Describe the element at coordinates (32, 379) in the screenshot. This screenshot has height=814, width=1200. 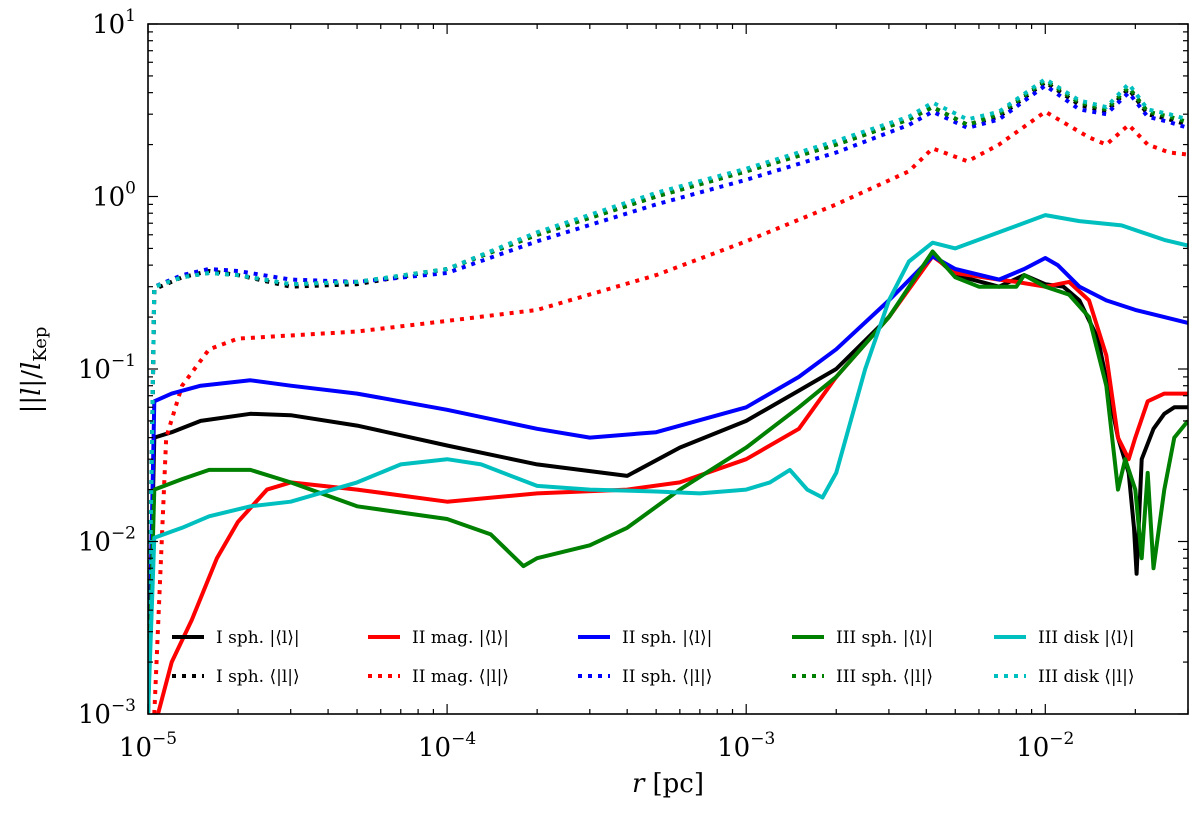
I see `y-label-bar: |/` at that location.